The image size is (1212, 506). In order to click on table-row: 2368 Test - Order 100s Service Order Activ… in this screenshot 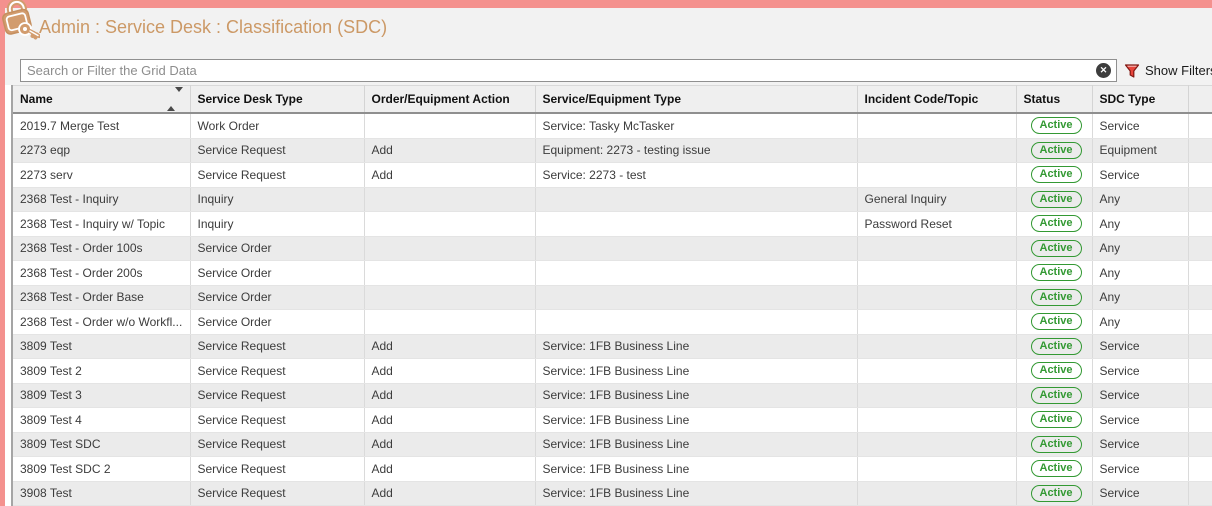, I will do `click(612, 248)`.